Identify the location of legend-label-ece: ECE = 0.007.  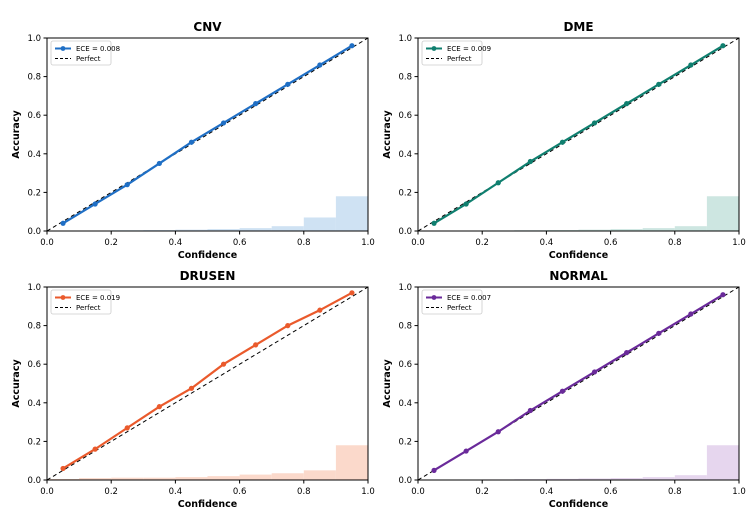
(469, 298).